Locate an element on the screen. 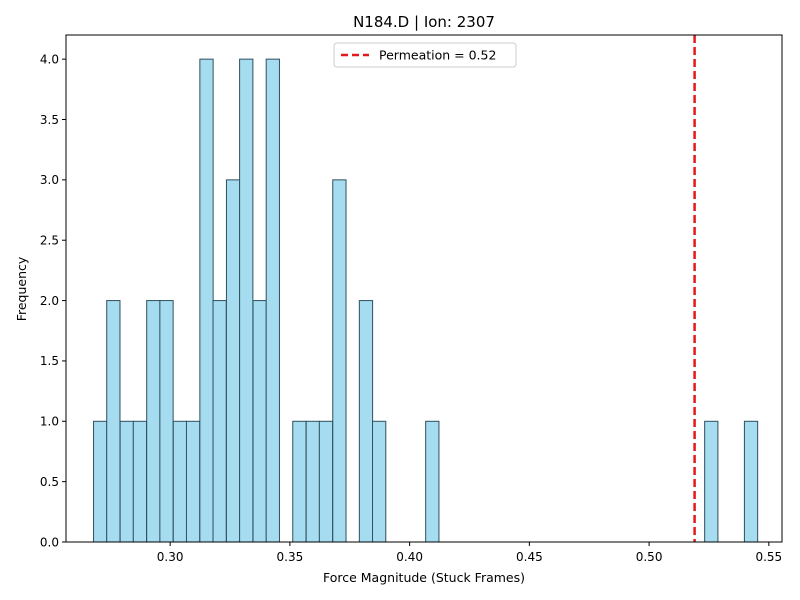 The width and height of the screenshot is (800, 600). y-tick-label-0: 0.0 is located at coordinates (49, 542).